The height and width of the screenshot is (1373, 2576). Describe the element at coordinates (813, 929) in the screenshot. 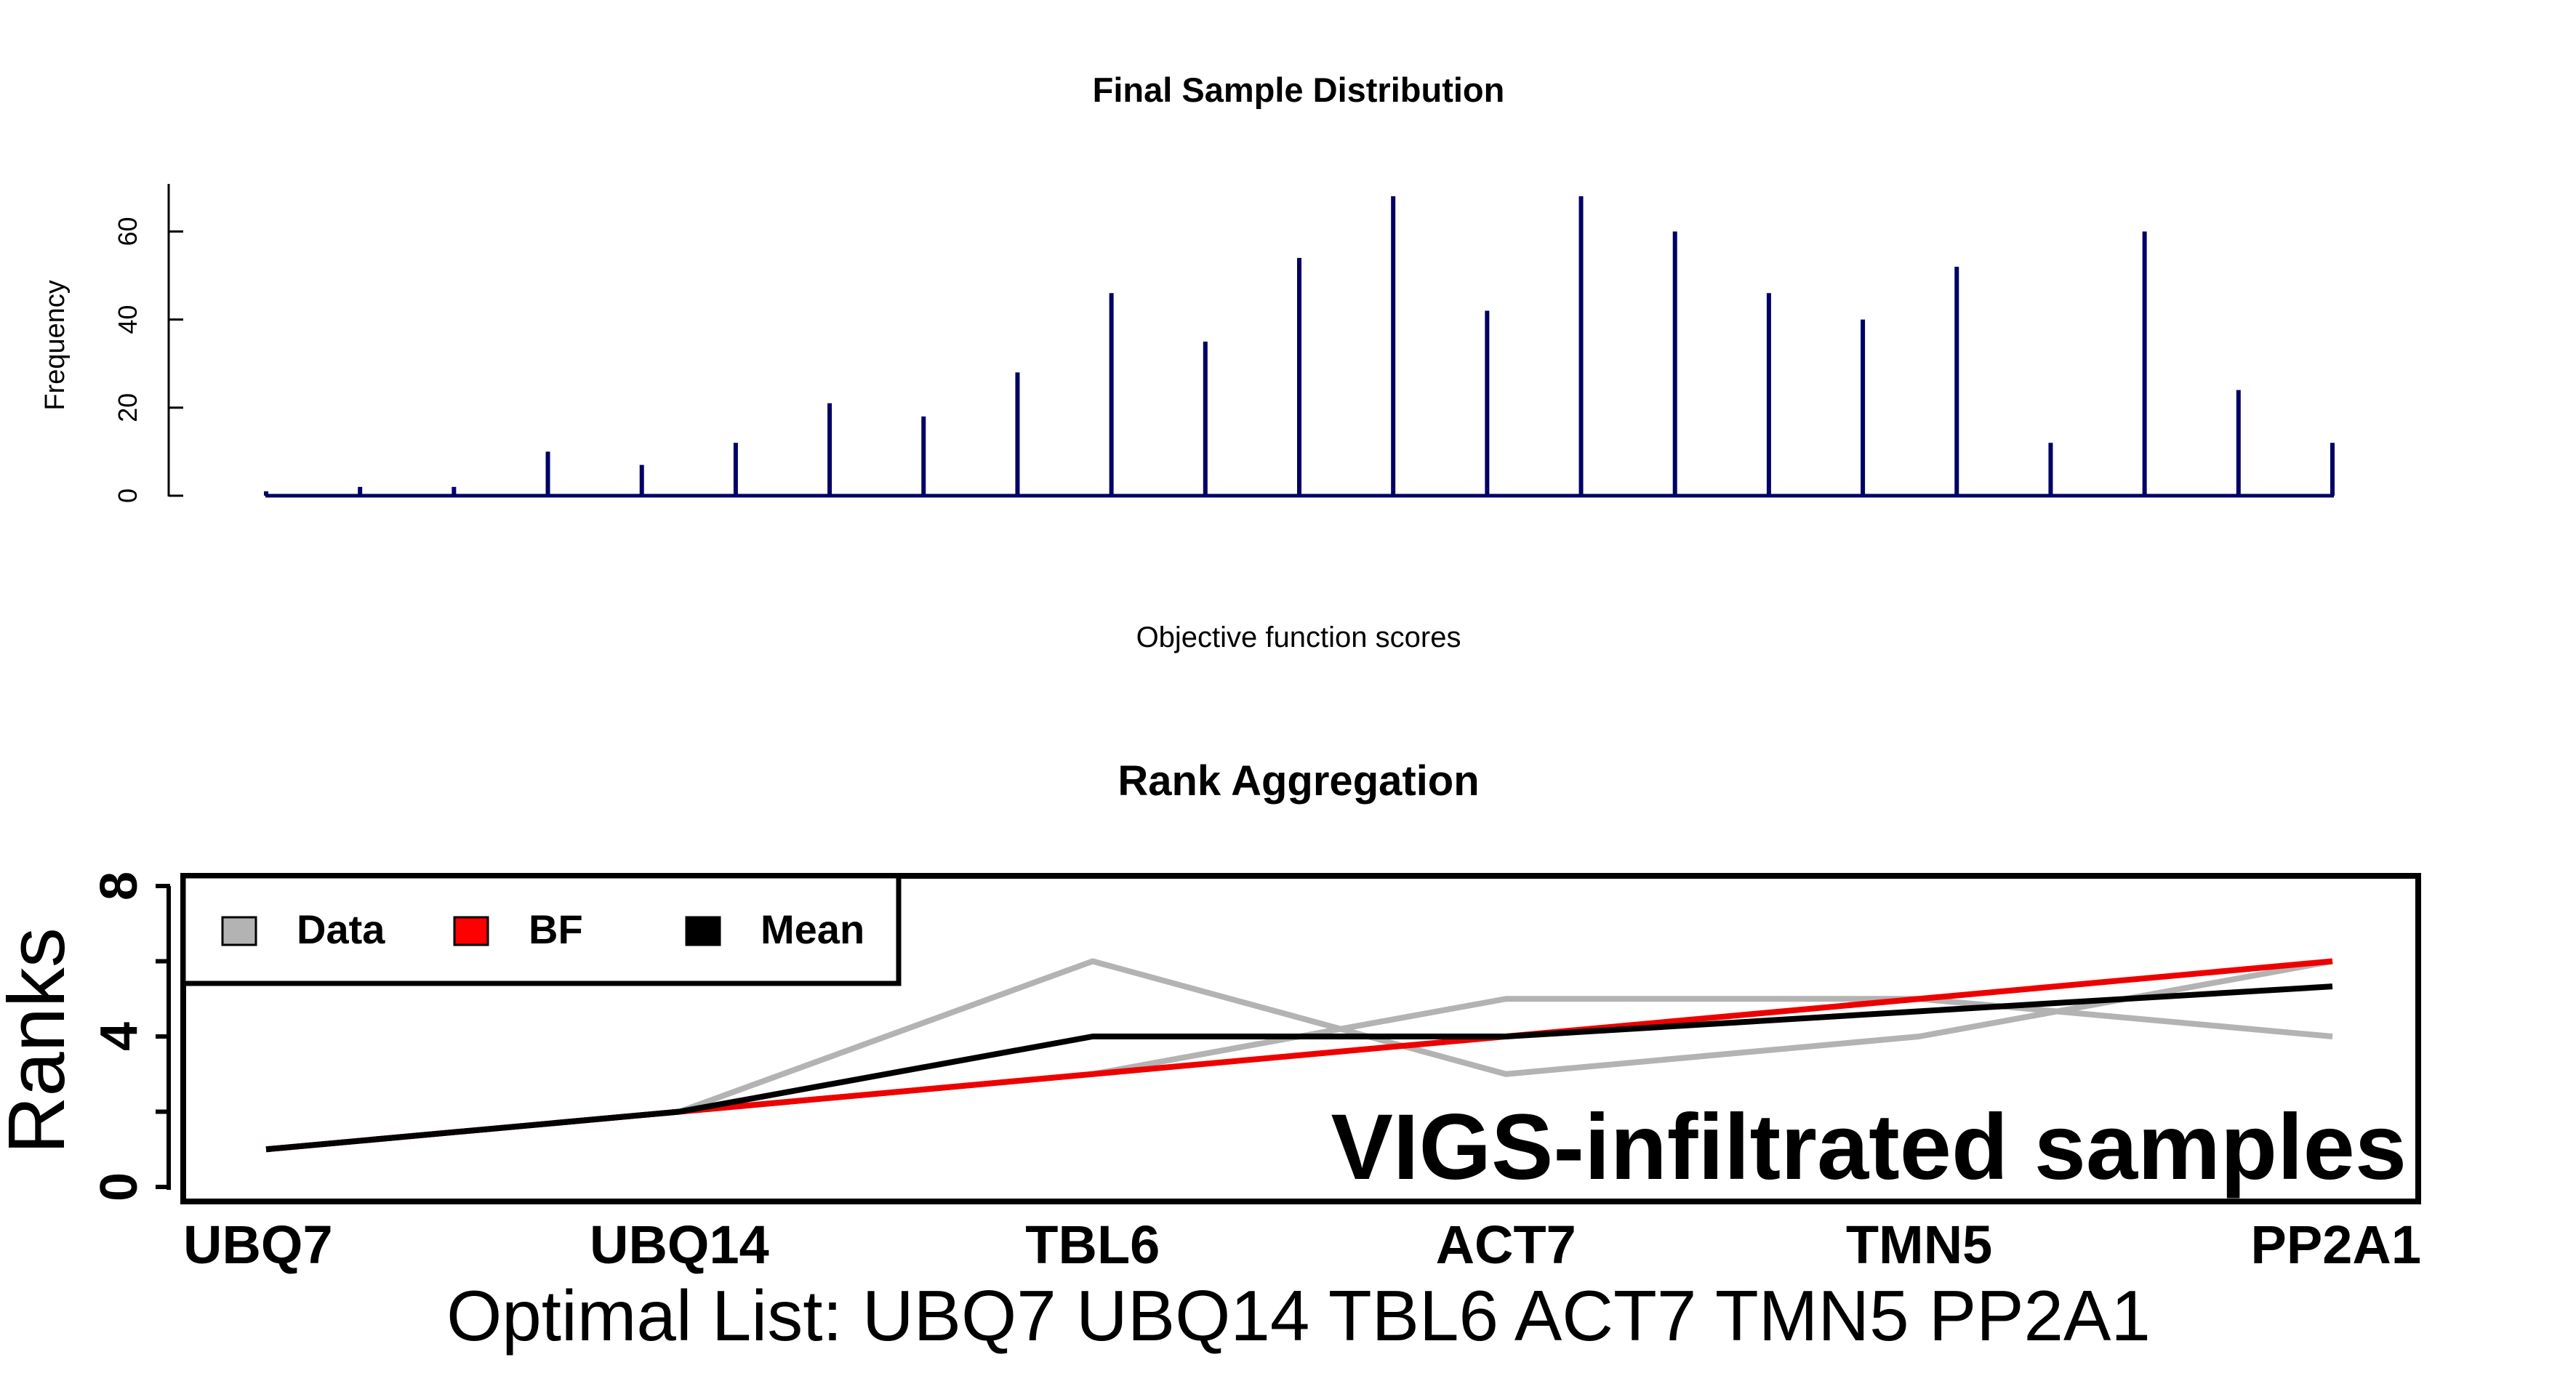

I see `legend-label-mean: Mean` at that location.